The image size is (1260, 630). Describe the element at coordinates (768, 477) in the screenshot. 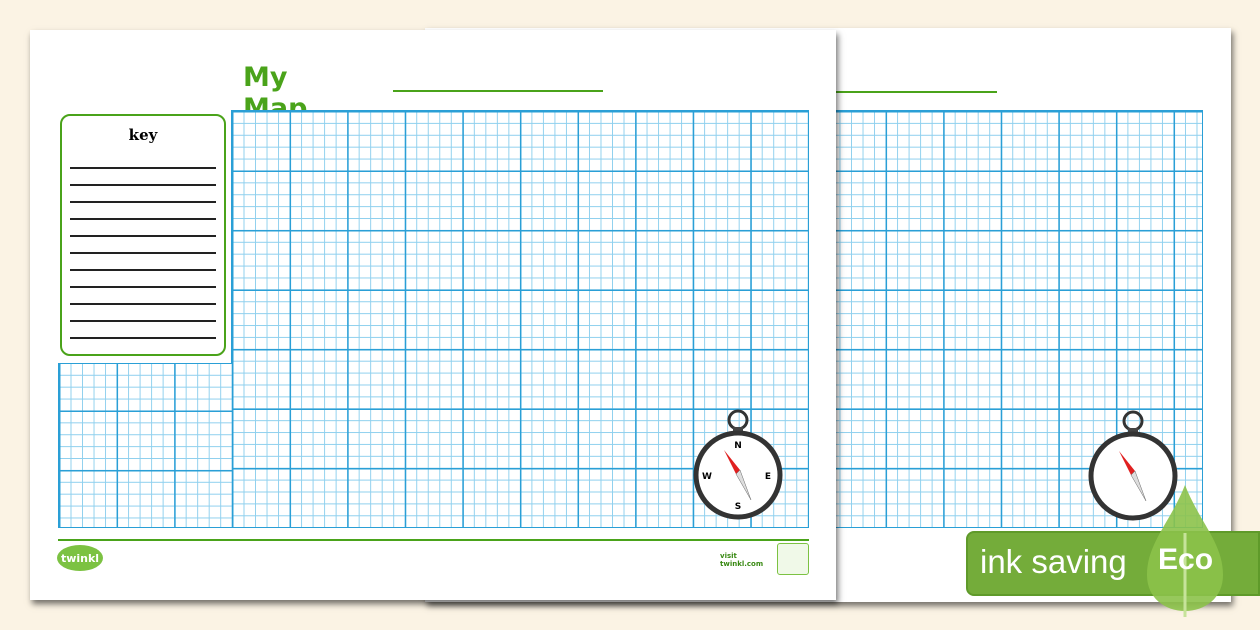

I see `compass-e: E` at that location.